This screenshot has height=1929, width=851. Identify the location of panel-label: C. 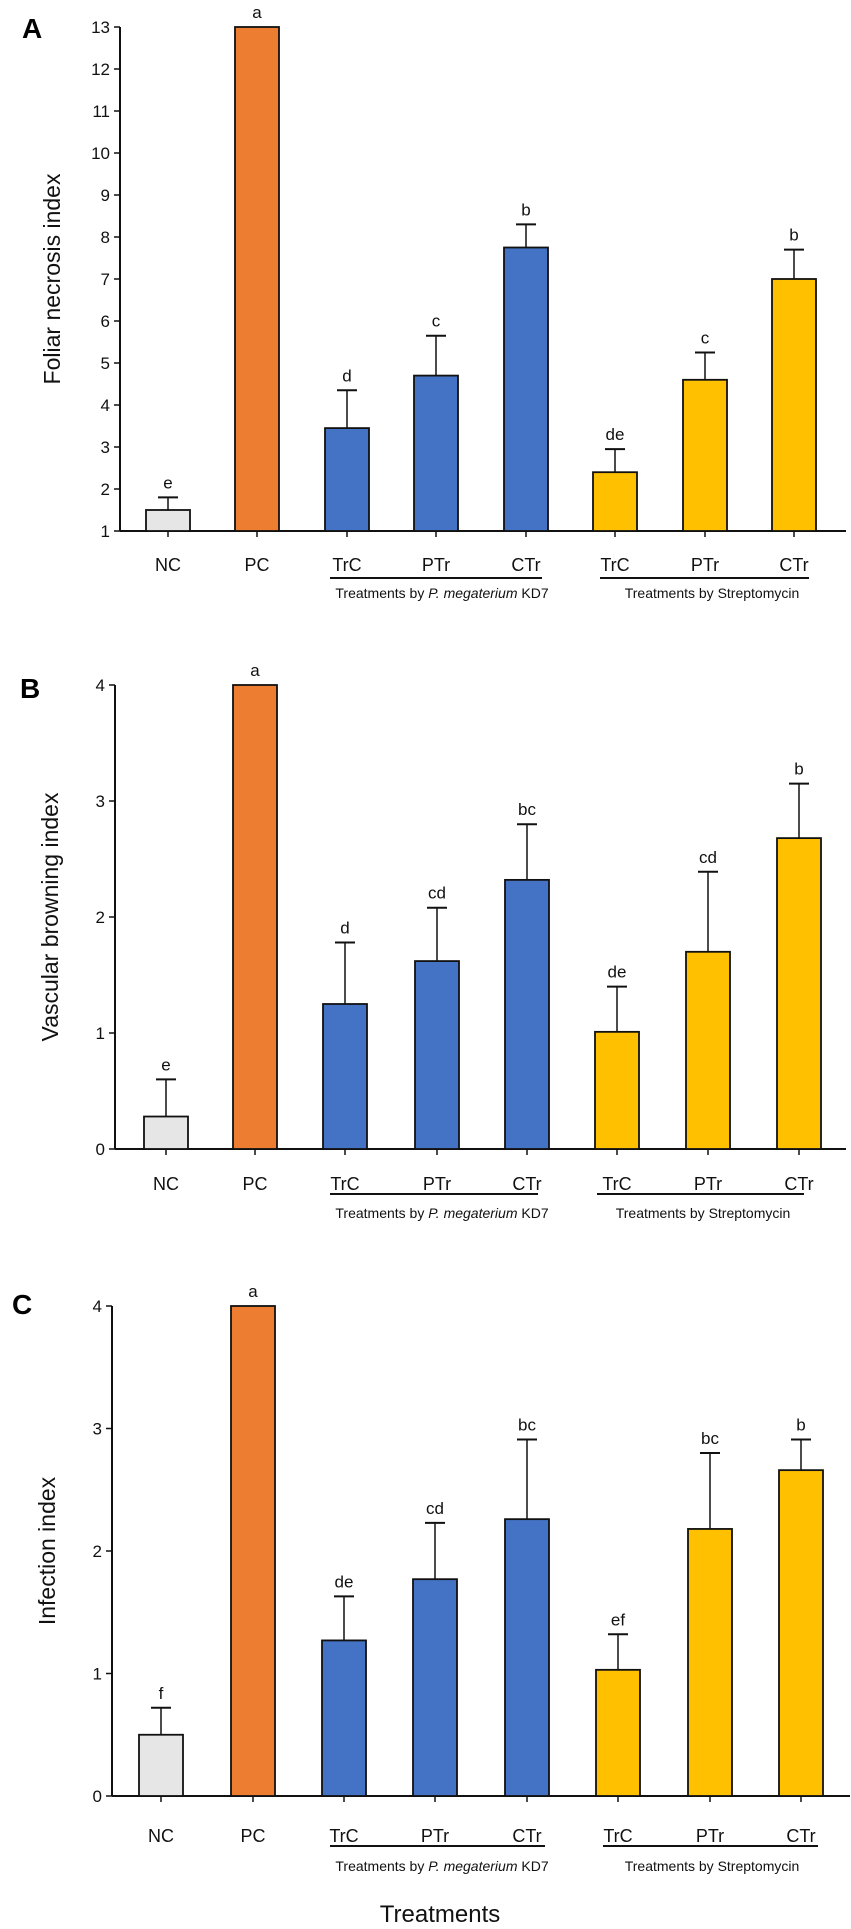
(22, 1304).